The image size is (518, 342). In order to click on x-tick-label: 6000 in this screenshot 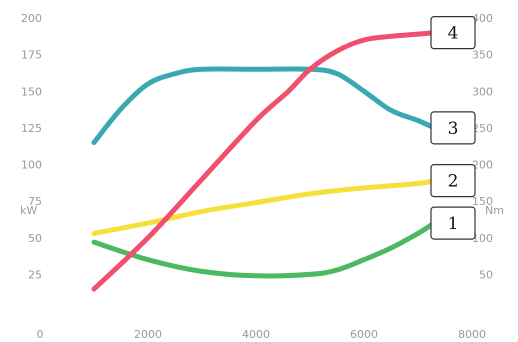, I will do `click(364, 334)`.